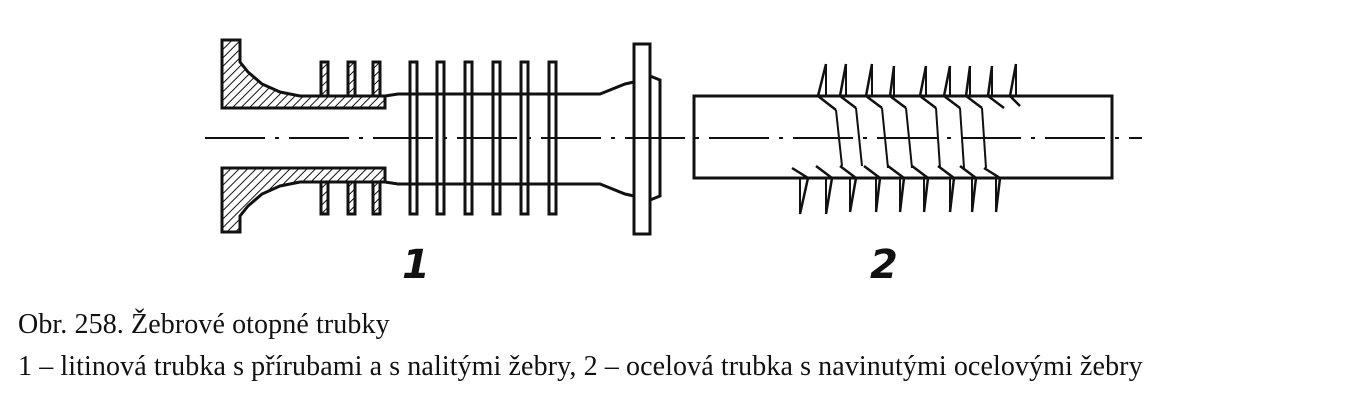 This screenshot has height=414, width=1368. Describe the element at coordinates (896, 190) in the screenshot. I see `wound-fins-bottom` at that location.